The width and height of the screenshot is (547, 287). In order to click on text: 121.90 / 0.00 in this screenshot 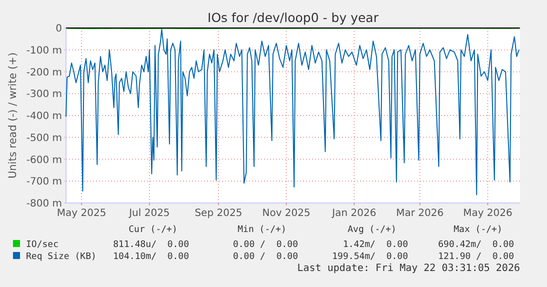, I will do `click(476, 257)`.